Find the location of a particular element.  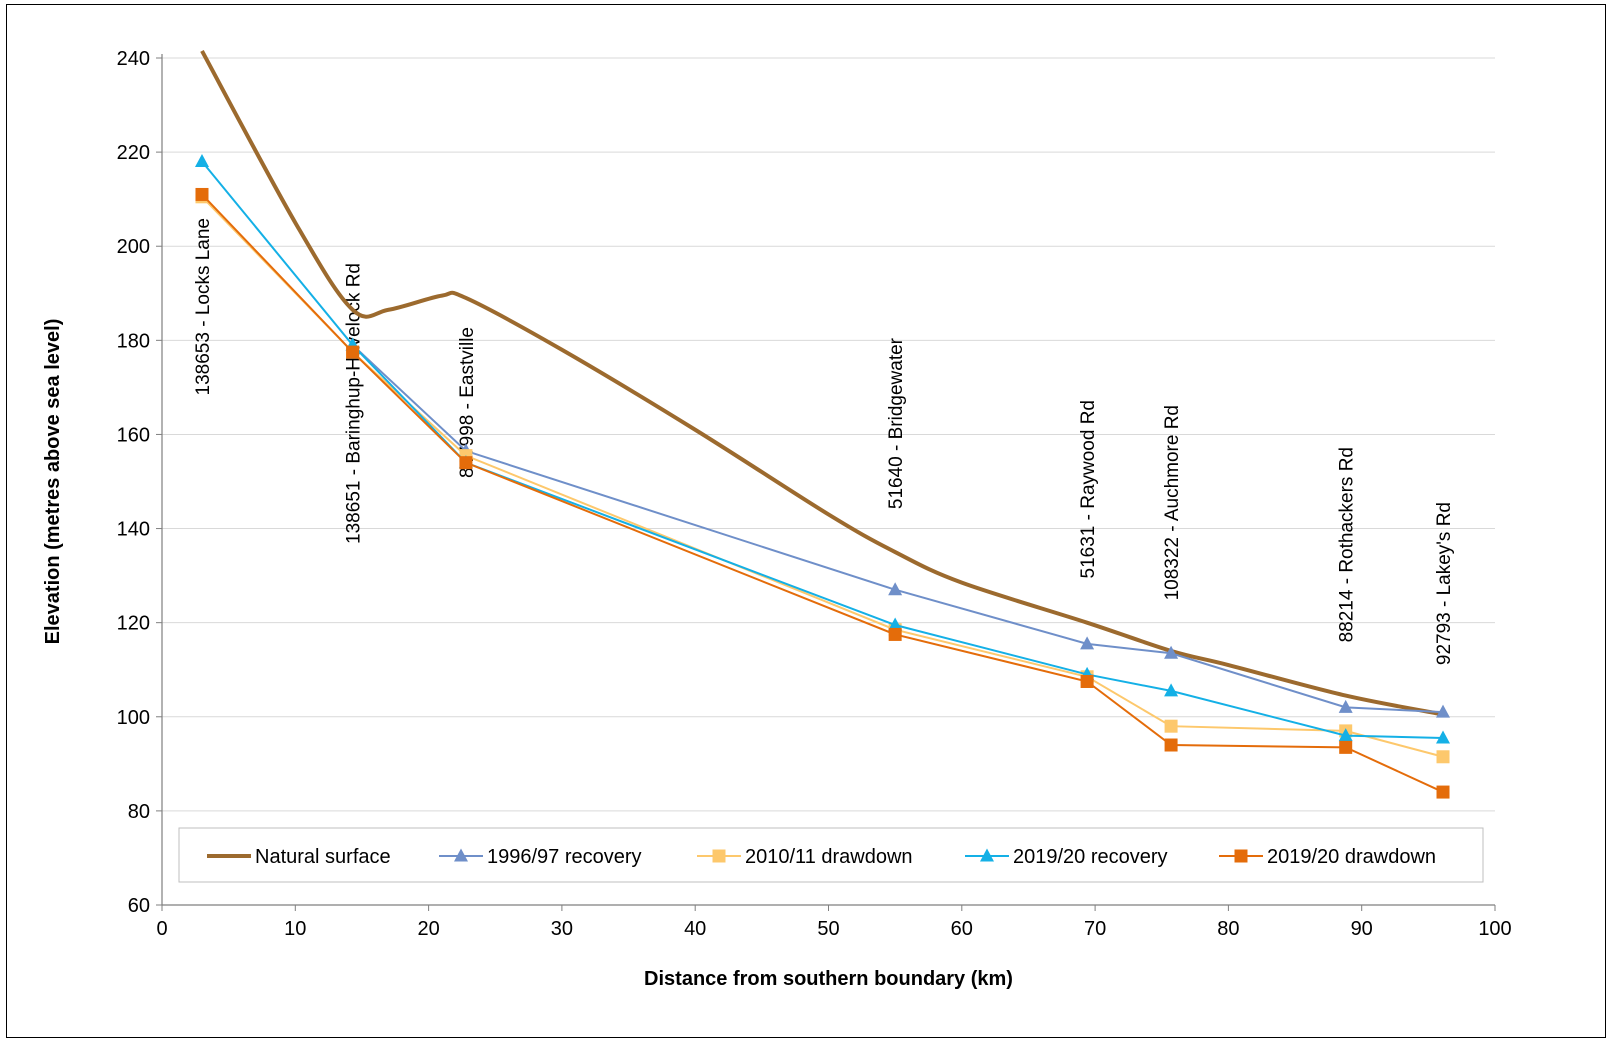

legend-label: 2010/11 drawdown is located at coordinates (829, 857).